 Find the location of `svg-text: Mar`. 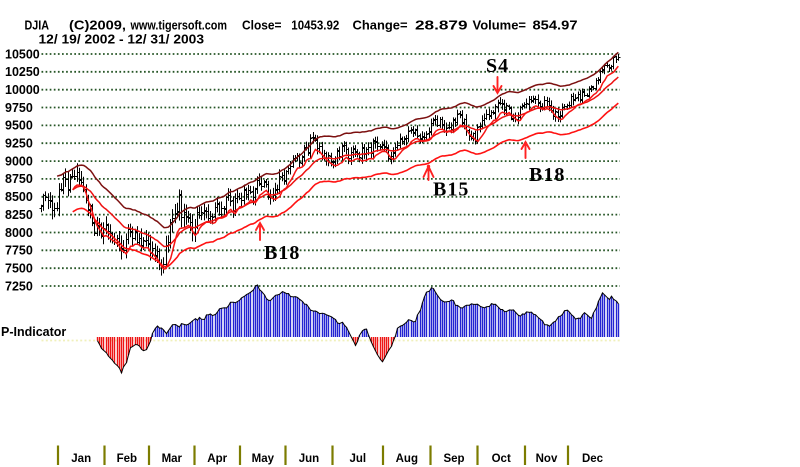

svg-text: Mar is located at coordinates (172, 459).